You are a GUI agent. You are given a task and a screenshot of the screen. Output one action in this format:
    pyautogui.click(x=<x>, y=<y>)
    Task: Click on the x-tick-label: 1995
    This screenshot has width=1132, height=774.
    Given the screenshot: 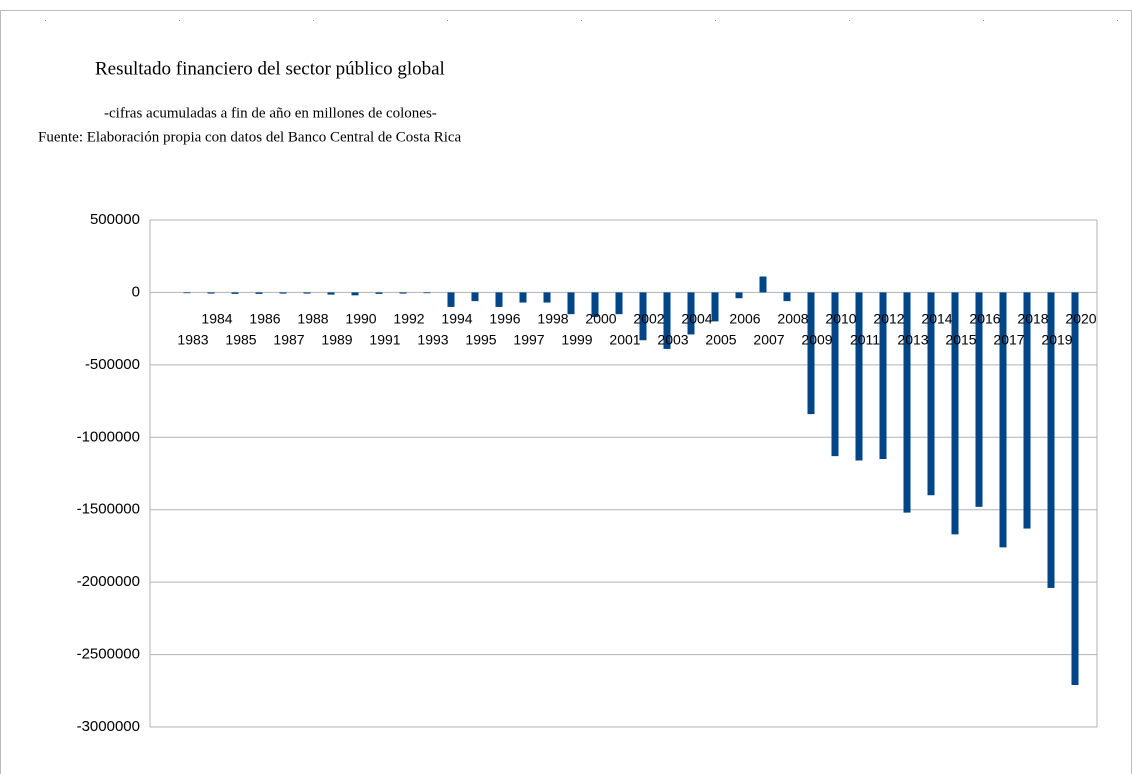 What is the action you would take?
    pyautogui.click(x=480, y=340)
    